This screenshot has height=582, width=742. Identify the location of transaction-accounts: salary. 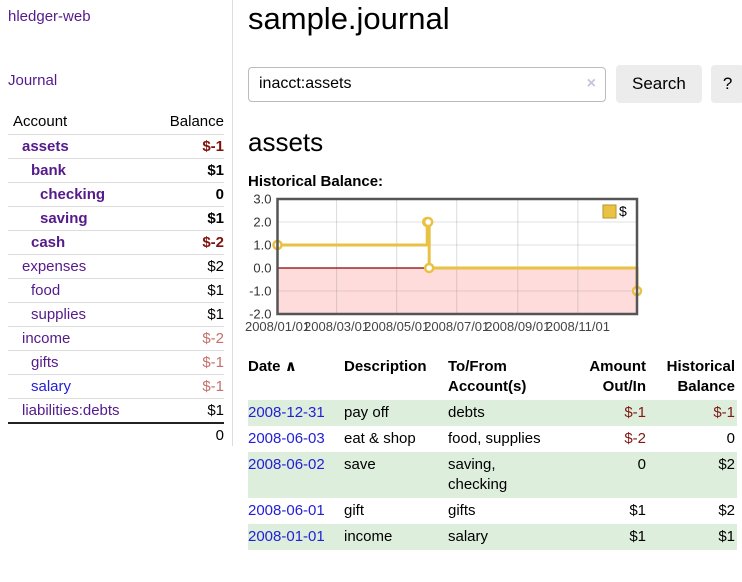
(468, 536).